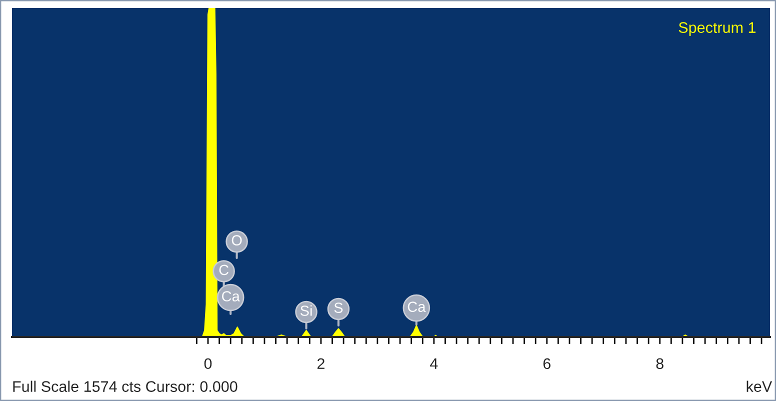 This screenshot has width=776, height=401. Describe the element at coordinates (125, 386) in the screenshot. I see `text: Full Scale 1574 cts Cursor: 0.000` at that location.